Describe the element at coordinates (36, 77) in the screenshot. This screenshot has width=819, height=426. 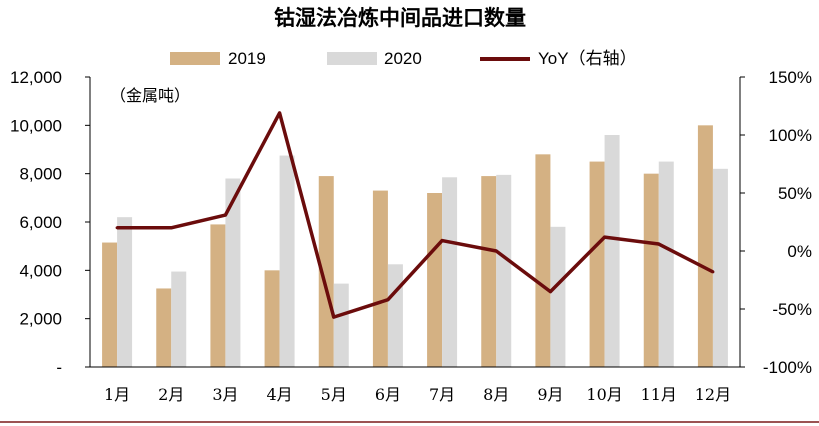
I see `left-tick-label: 12,000` at that location.